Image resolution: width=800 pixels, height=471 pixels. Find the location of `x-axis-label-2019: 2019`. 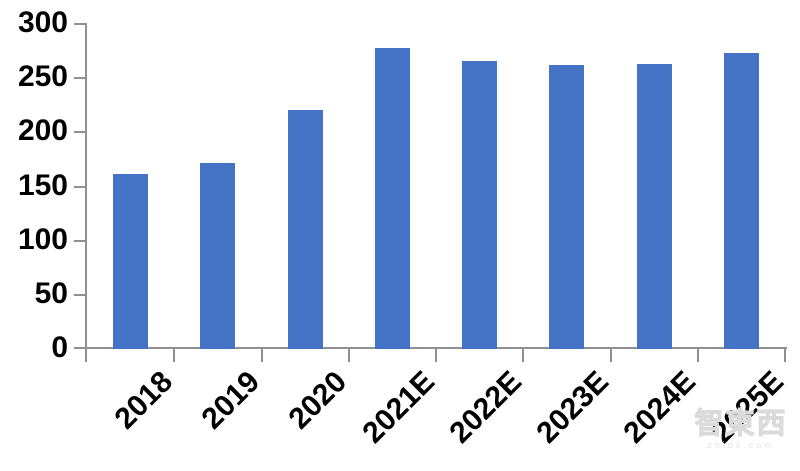

x-axis-label-2019: 2019 is located at coordinates (231, 400).